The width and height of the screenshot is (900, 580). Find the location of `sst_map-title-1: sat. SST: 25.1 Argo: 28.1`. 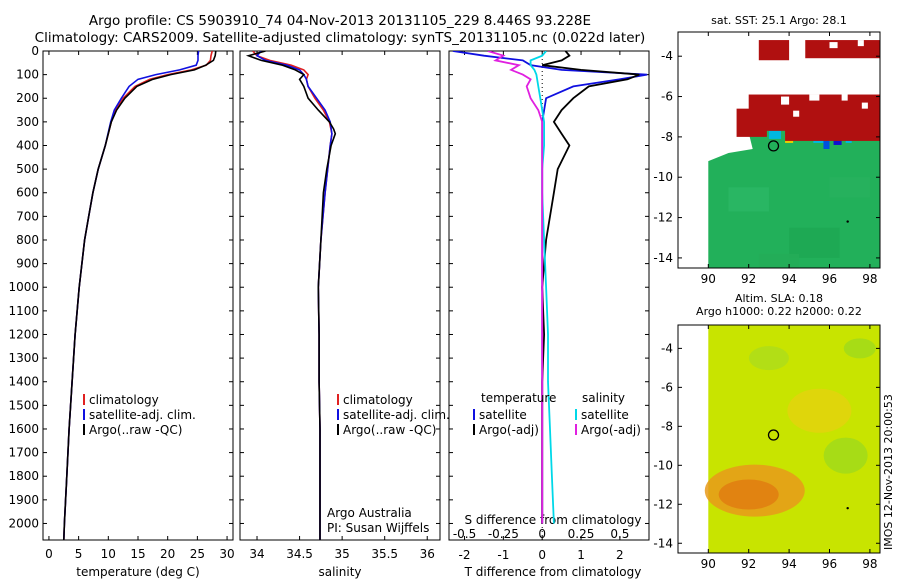

sst_map-title-1: sat. SST: 25.1 Argo: 28.1 is located at coordinates (779, 20).